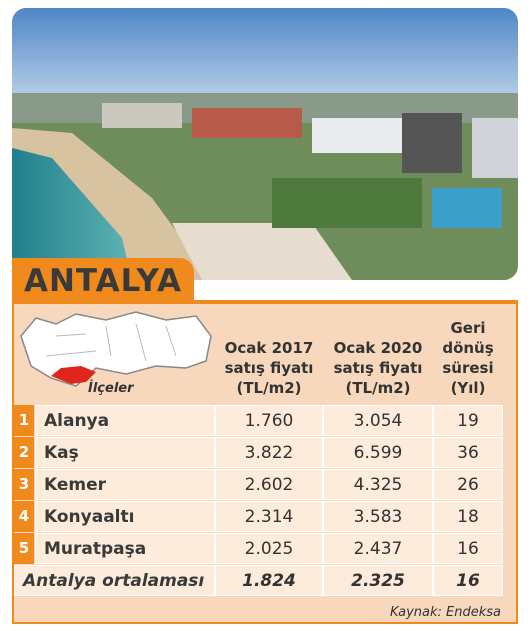 The height and width of the screenshot is (631, 531). What do you see at coordinates (468, 420) in the screenshot?
I see `table-cell: 19` at bounding box center [468, 420].